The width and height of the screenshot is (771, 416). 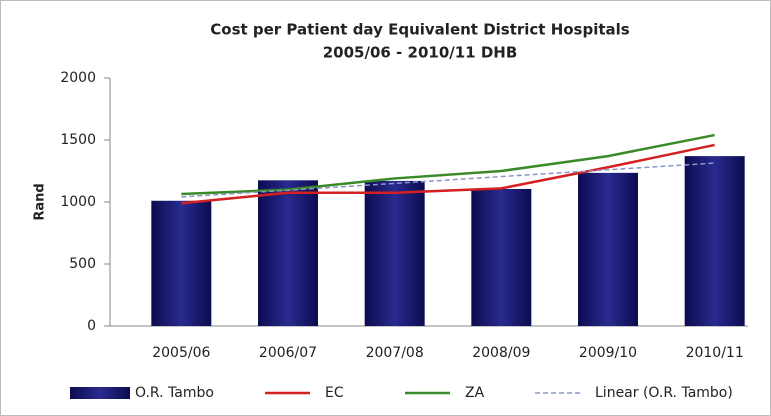 I want to click on y-tick-label: 500, so click(x=82, y=264).